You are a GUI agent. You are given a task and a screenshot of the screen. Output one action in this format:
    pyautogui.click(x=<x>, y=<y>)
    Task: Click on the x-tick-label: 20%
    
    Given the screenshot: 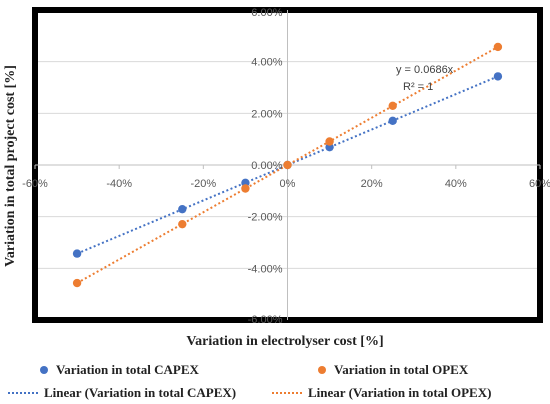 What is the action you would take?
    pyautogui.click(x=372, y=184)
    